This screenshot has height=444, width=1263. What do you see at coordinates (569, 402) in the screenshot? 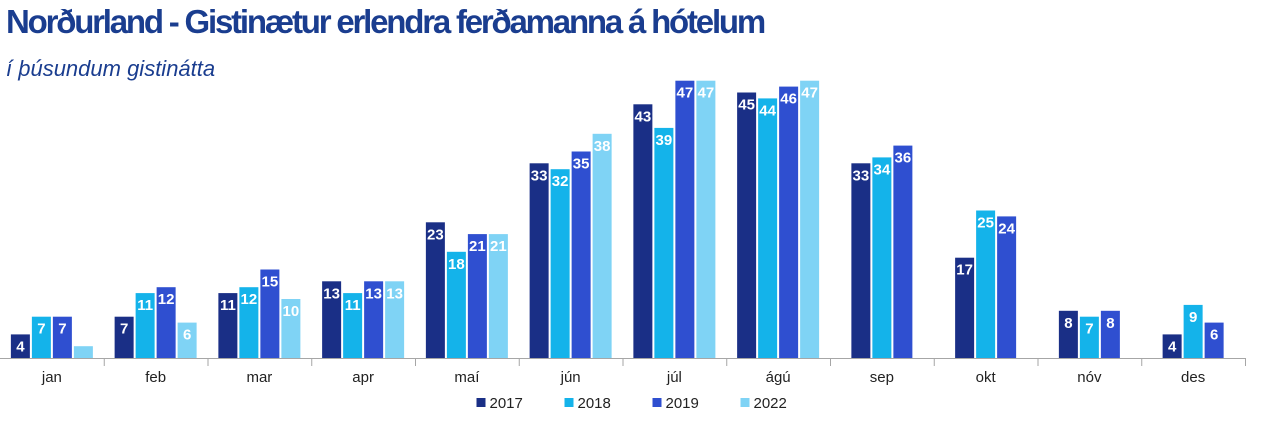
I see `legend-swatch-2018` at bounding box center [569, 402].